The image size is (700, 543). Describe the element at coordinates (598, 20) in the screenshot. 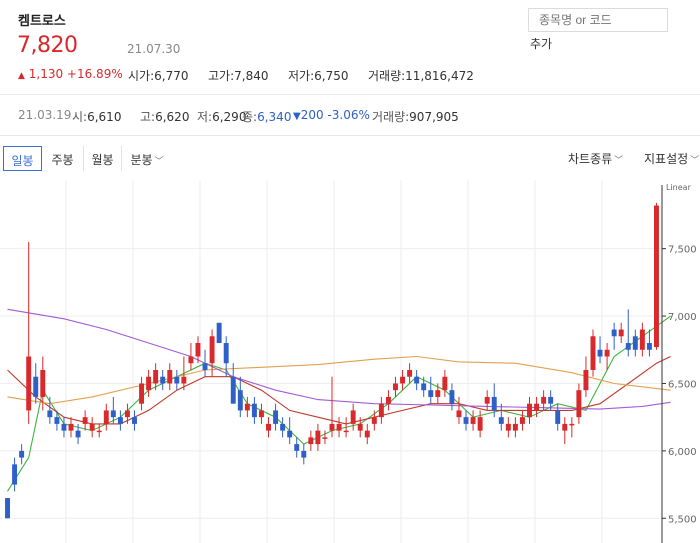

I see `search-input` at that location.